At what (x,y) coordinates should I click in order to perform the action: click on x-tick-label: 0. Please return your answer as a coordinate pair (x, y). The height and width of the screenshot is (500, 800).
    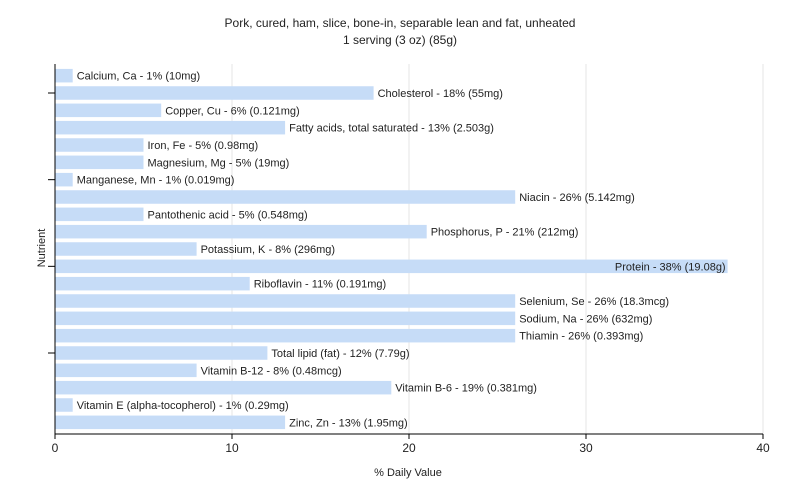
    Looking at the image, I should click on (55, 448).